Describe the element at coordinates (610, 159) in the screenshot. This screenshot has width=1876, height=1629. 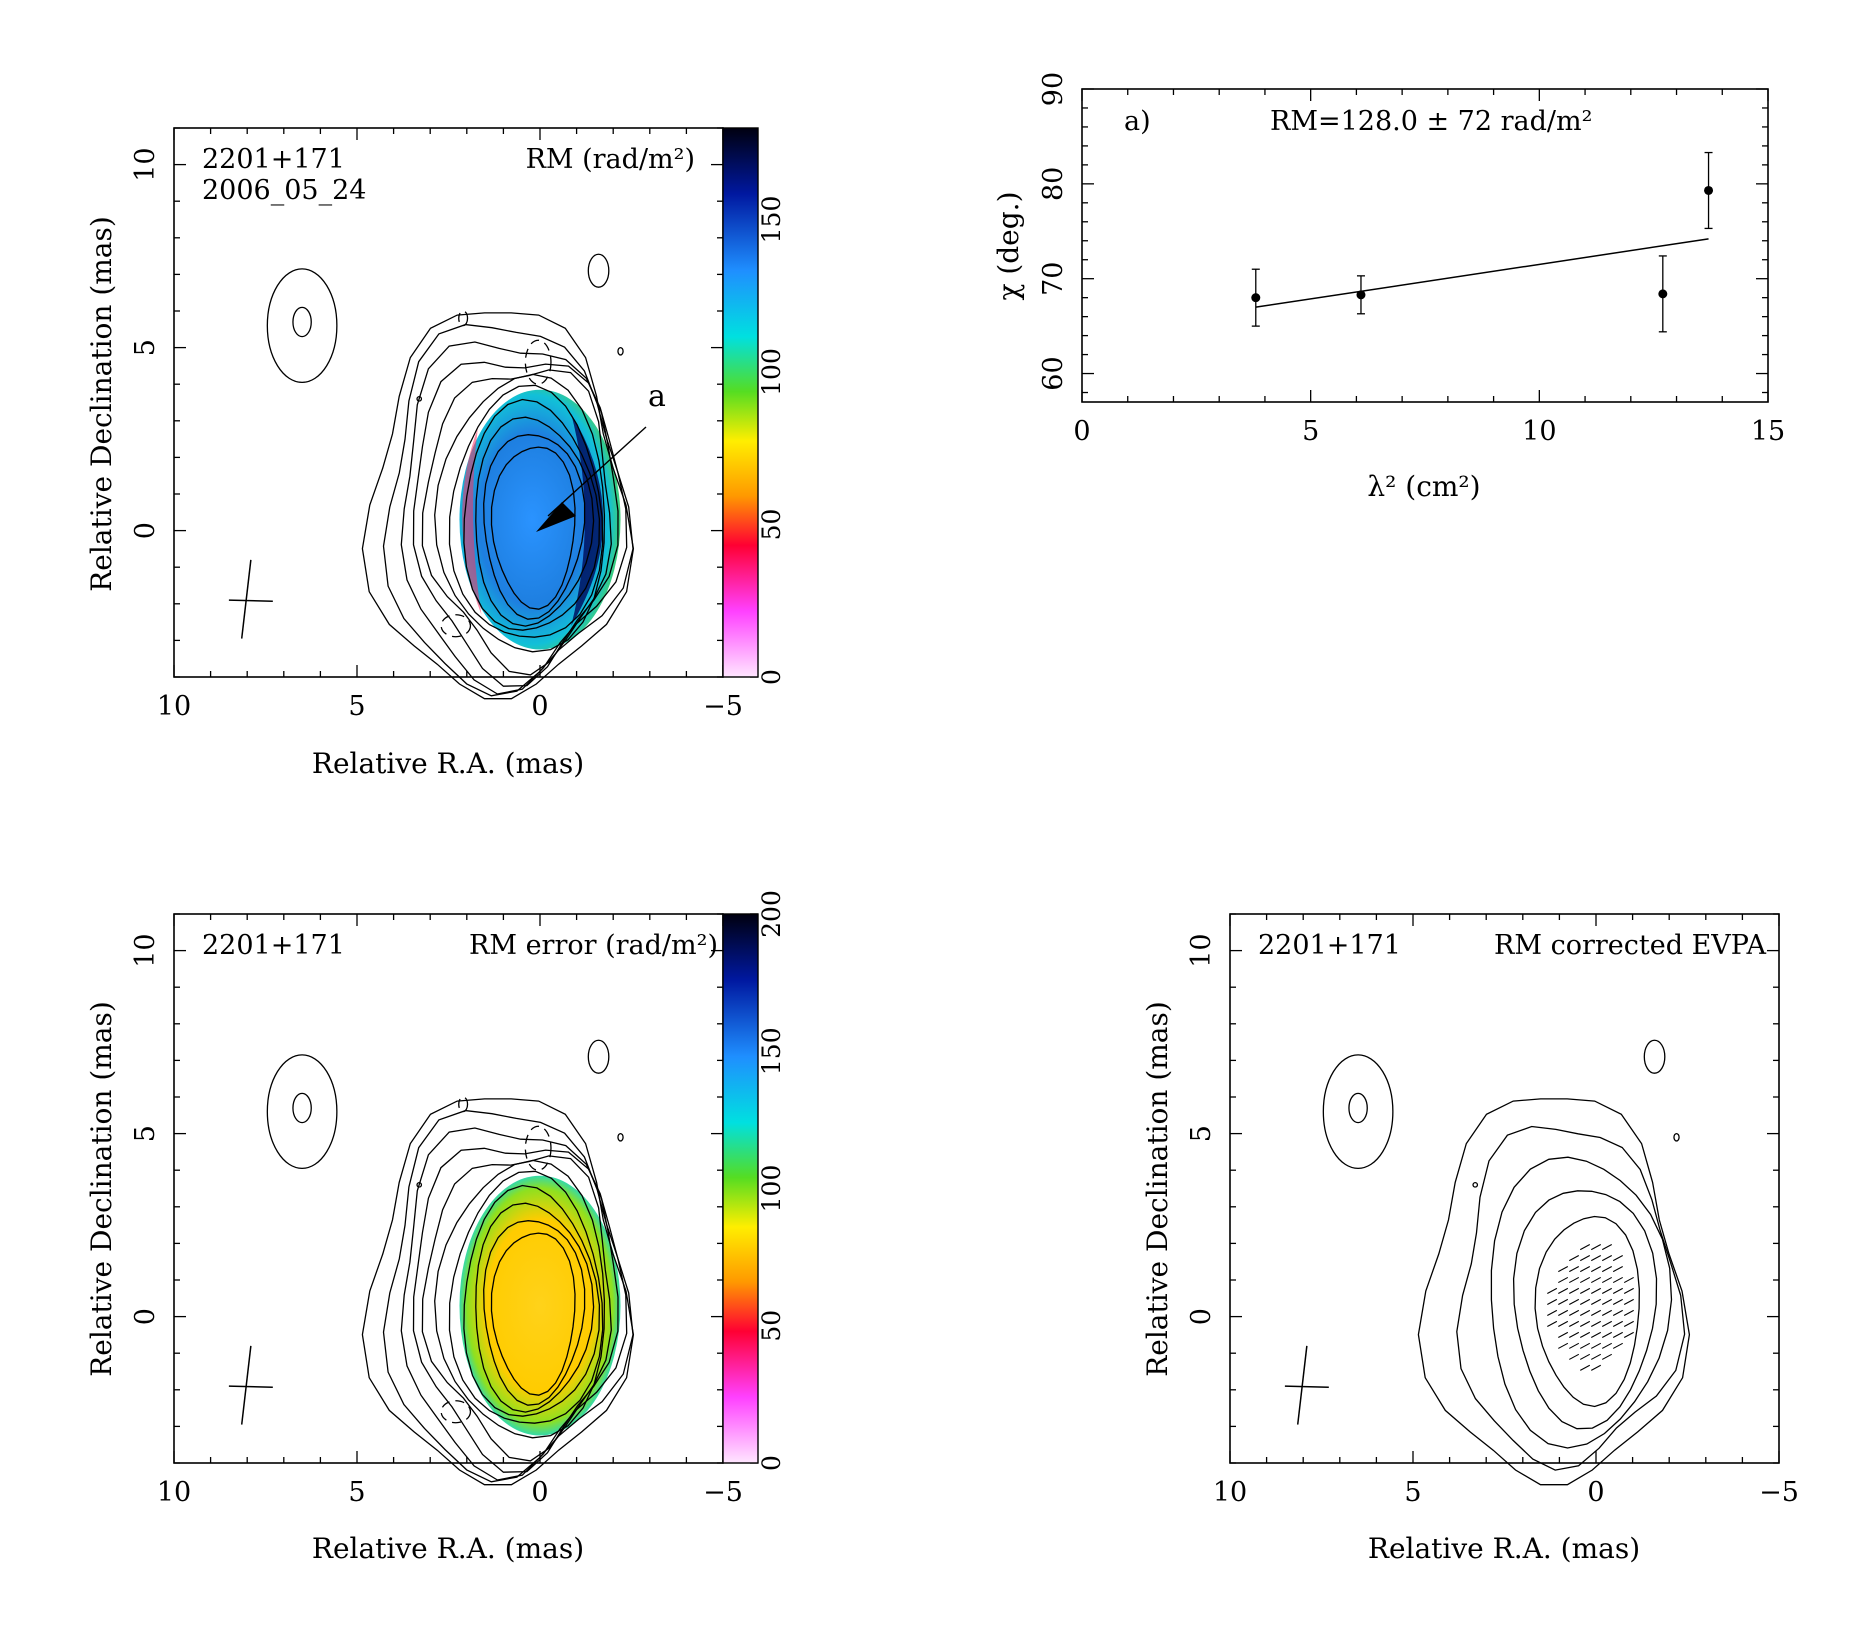
I see `rm-map-title: RM (rad/m²)` at that location.